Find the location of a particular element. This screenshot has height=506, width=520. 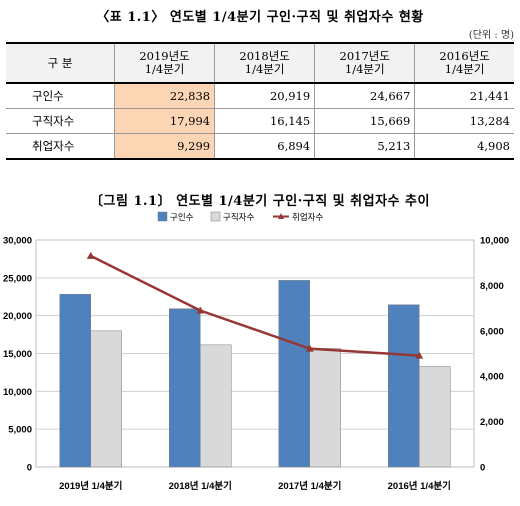

y-left-tick-label: 0 is located at coordinates (29, 468).